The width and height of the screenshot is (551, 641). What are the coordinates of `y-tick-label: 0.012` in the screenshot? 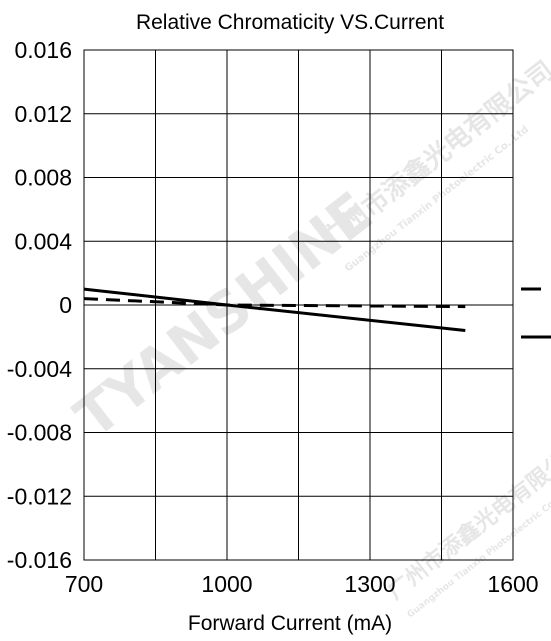 It's located at (43, 114).